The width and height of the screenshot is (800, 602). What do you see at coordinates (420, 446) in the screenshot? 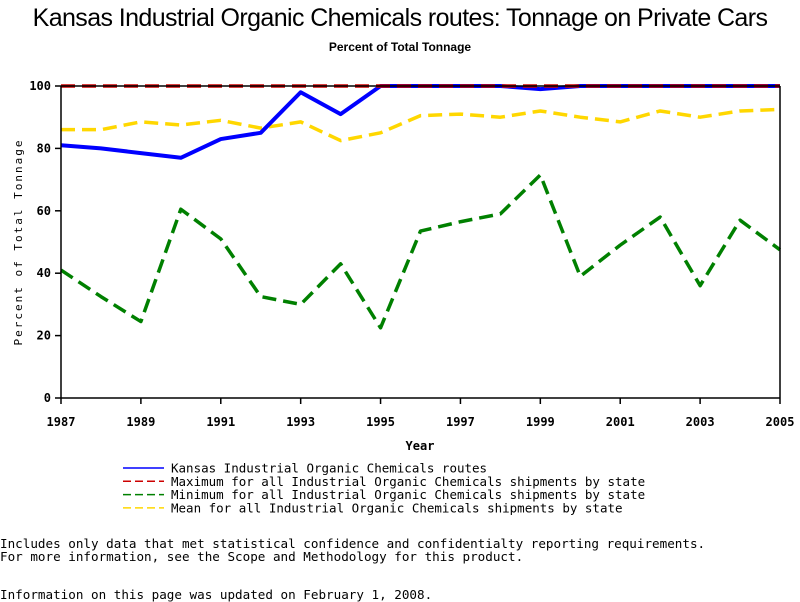
I see `x-axis-title: Year` at bounding box center [420, 446].